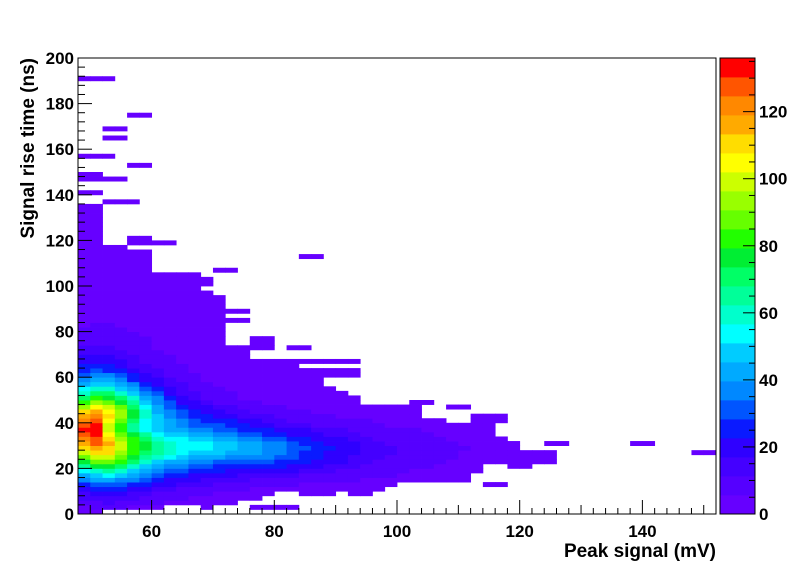  What do you see at coordinates (520, 531) in the screenshot?
I see `x-tick-label: 120` at bounding box center [520, 531].